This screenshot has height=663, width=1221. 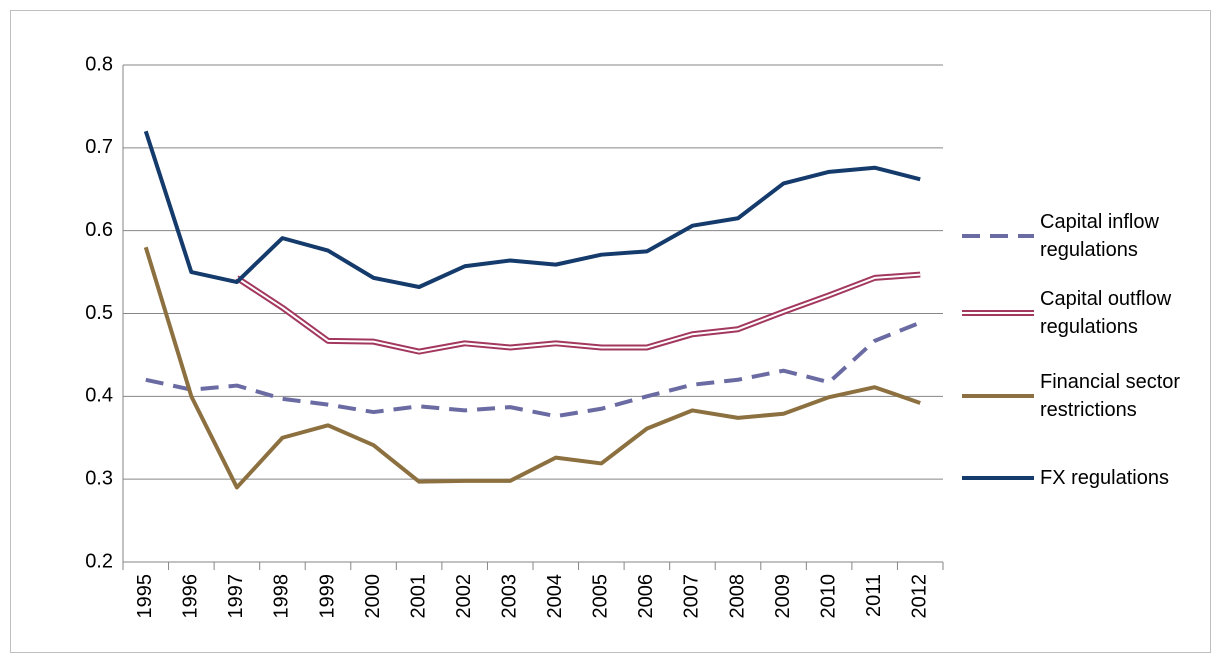 What do you see at coordinates (99, 396) in the screenshot?
I see `y-tick-label: 0.4` at bounding box center [99, 396].